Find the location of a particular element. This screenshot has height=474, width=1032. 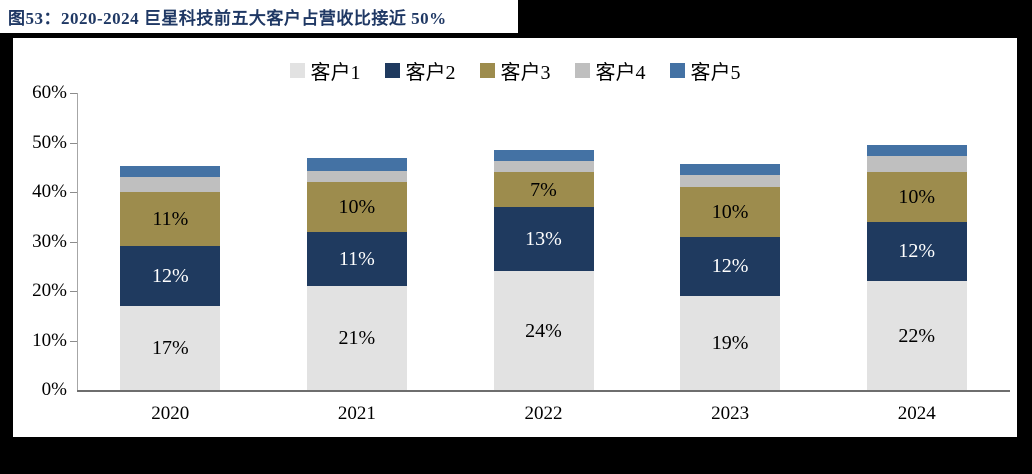

bar-segment-value-label: 22% is located at coordinates (917, 335).